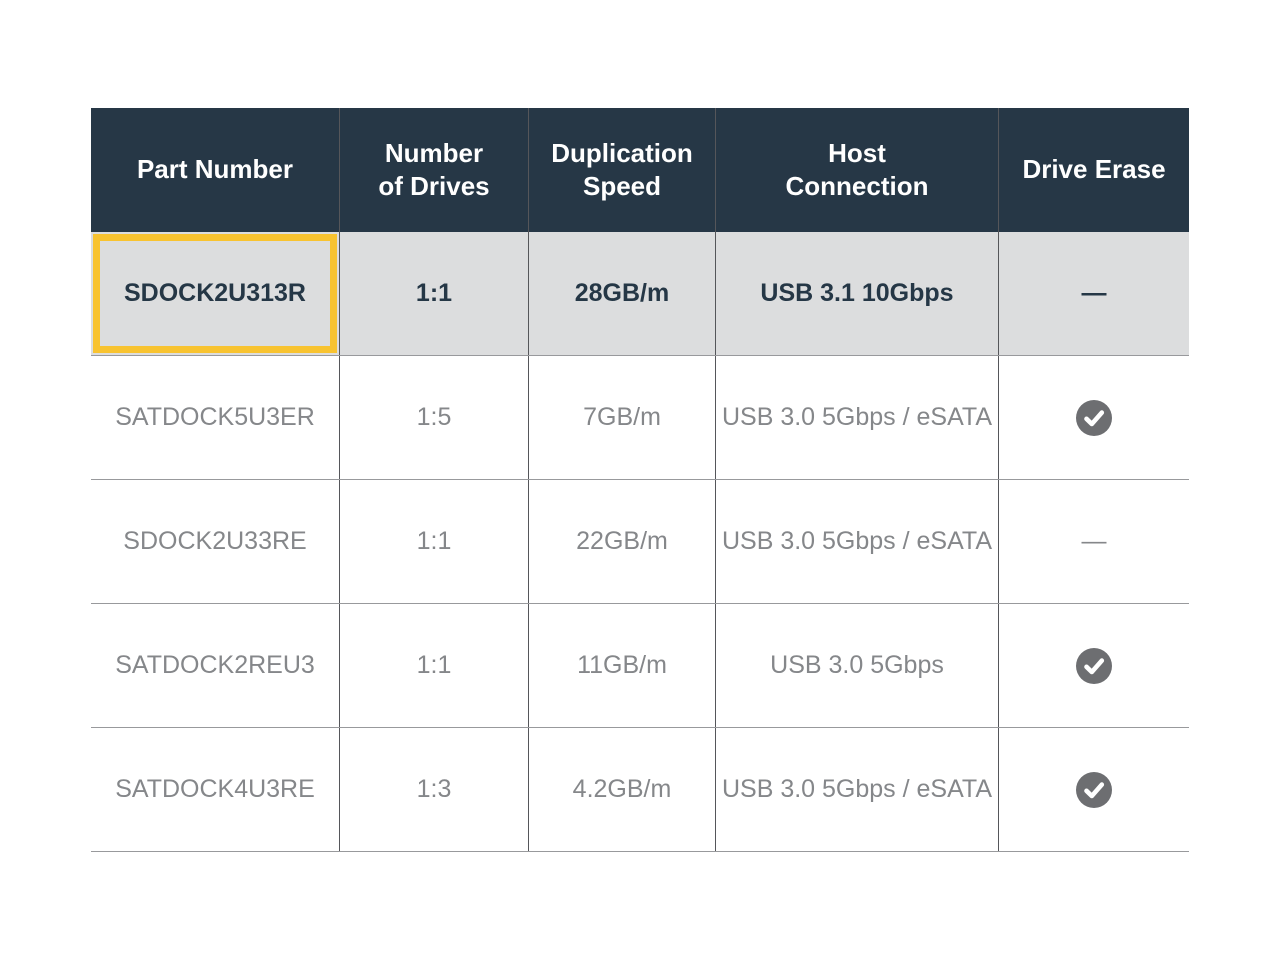  I want to click on cell-host-connection: USB 3.0 5Gbps, so click(857, 665).